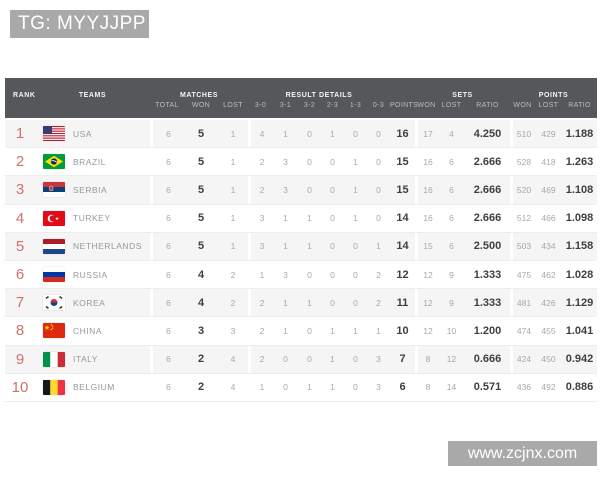 The width and height of the screenshot is (600, 480). I want to click on cell-result-3-0: 2, so click(260, 162).